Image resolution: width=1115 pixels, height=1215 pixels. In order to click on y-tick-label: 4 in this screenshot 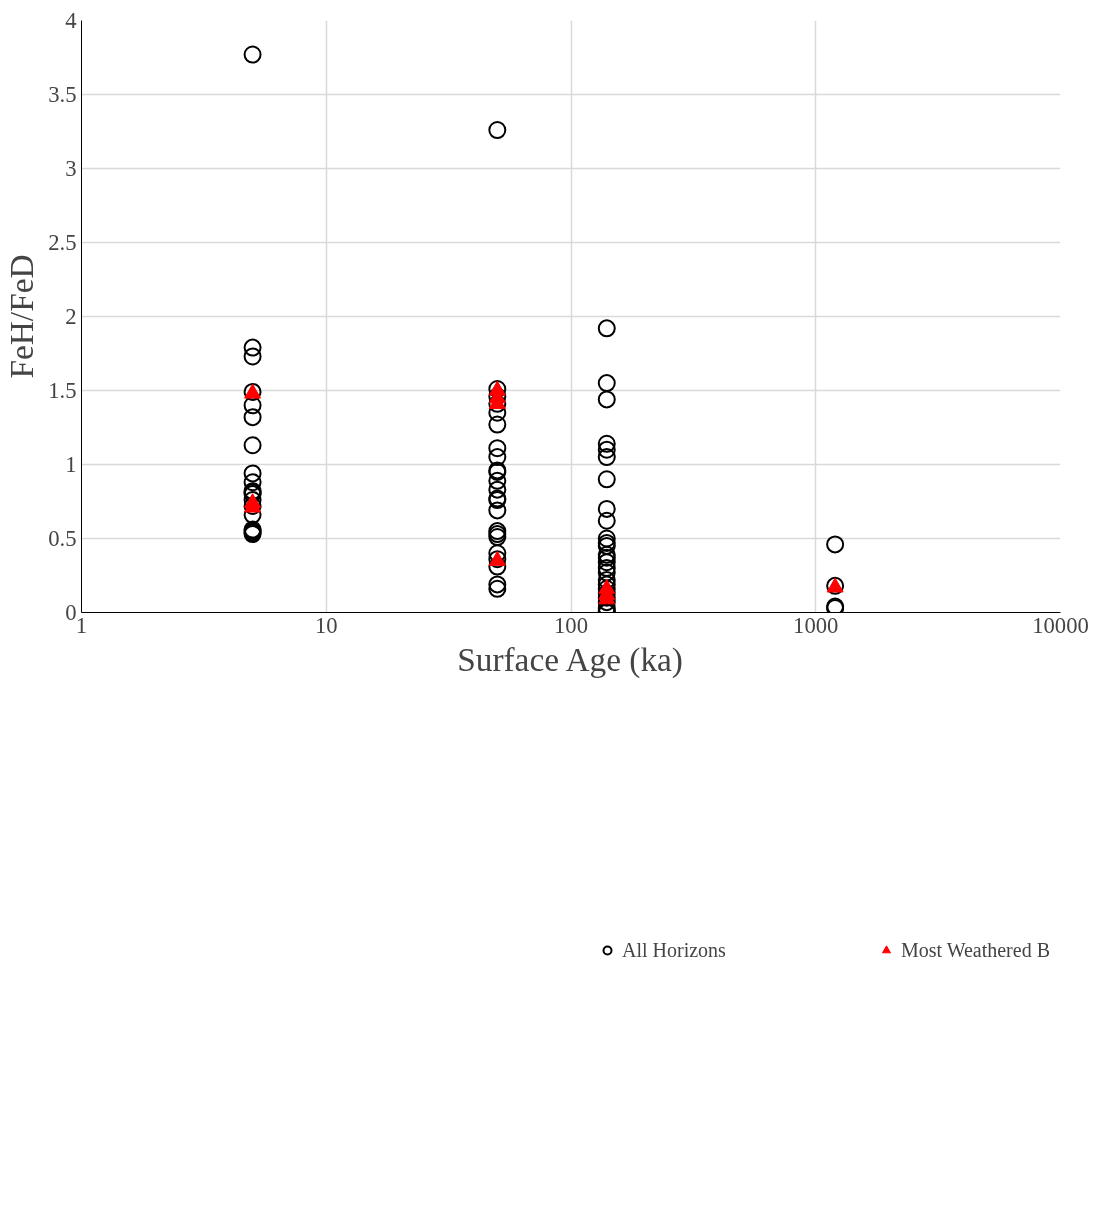, I will do `click(71, 20)`.